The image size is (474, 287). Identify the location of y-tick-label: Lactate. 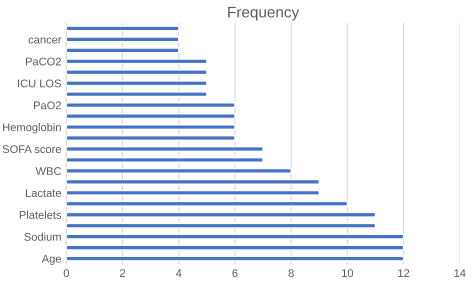
(44, 193).